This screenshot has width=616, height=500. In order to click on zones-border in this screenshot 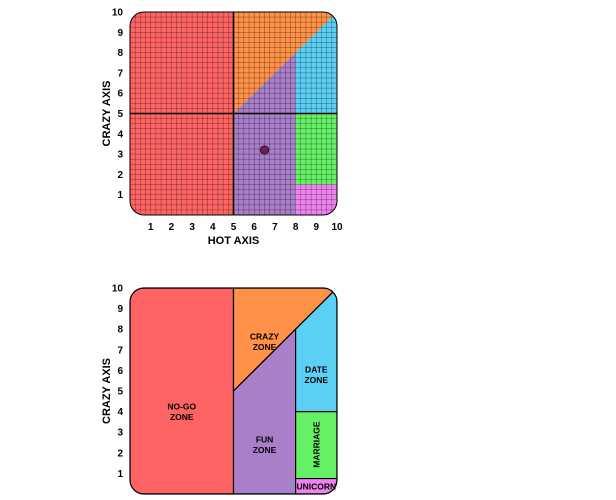, I will do `click(233, 391)`.